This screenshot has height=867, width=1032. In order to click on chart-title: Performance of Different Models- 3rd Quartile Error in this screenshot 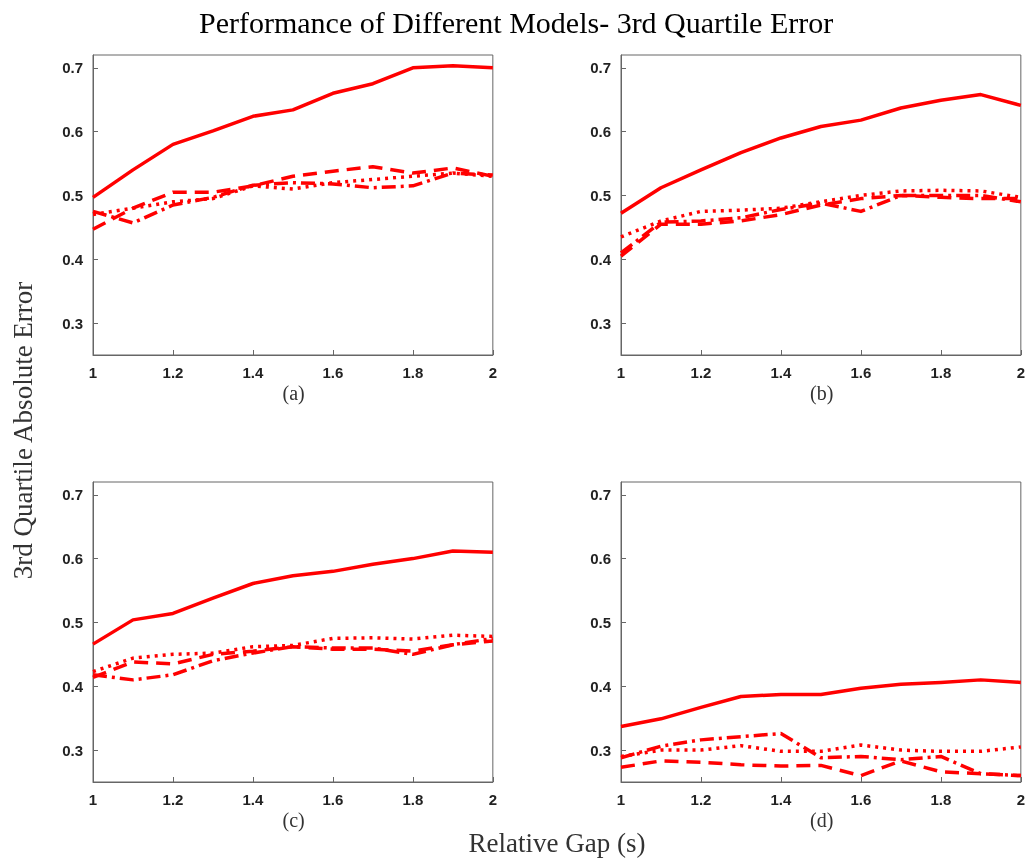, I will do `click(516, 23)`.